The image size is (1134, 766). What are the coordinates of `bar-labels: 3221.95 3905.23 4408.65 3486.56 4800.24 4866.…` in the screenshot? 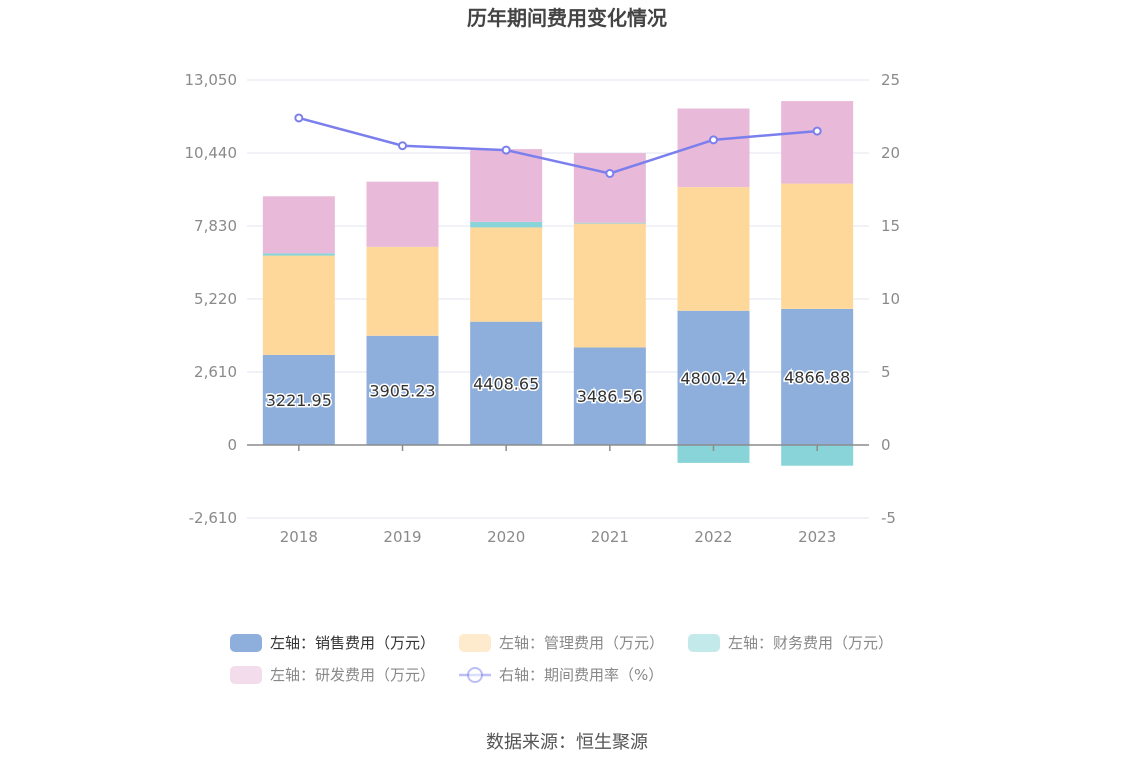 It's located at (558, 388).